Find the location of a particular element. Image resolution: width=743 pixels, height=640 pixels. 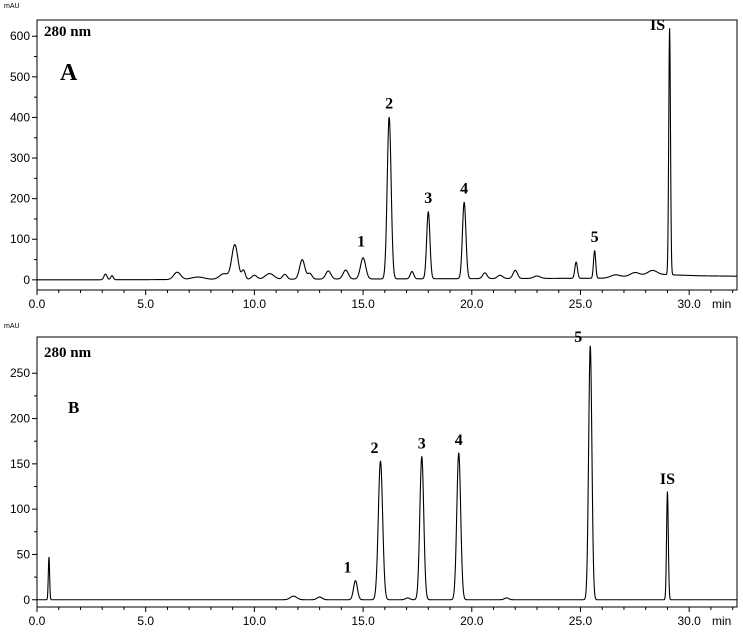

y-tick-label: 500 is located at coordinates (20, 77).